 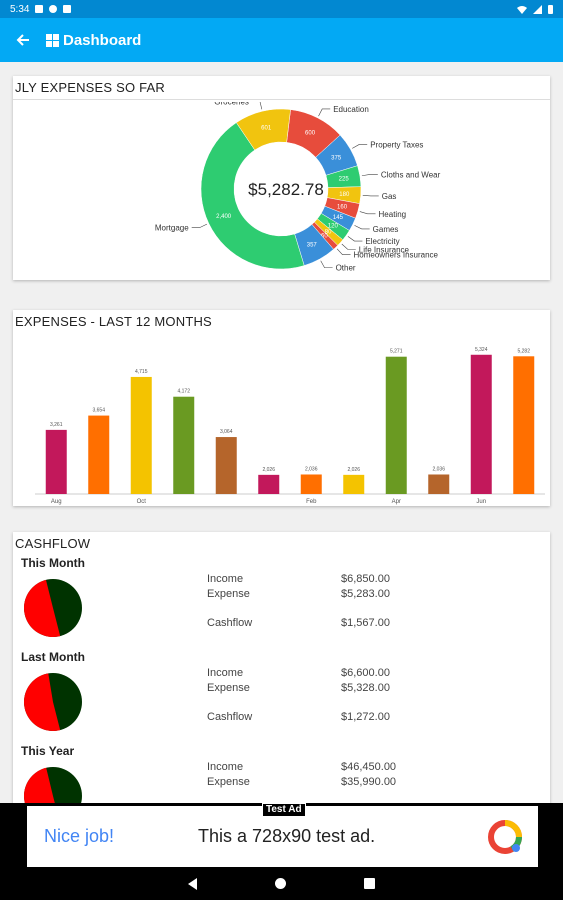 What do you see at coordinates (523, 351) in the screenshot?
I see `bar-value-label: 5,282` at bounding box center [523, 351].